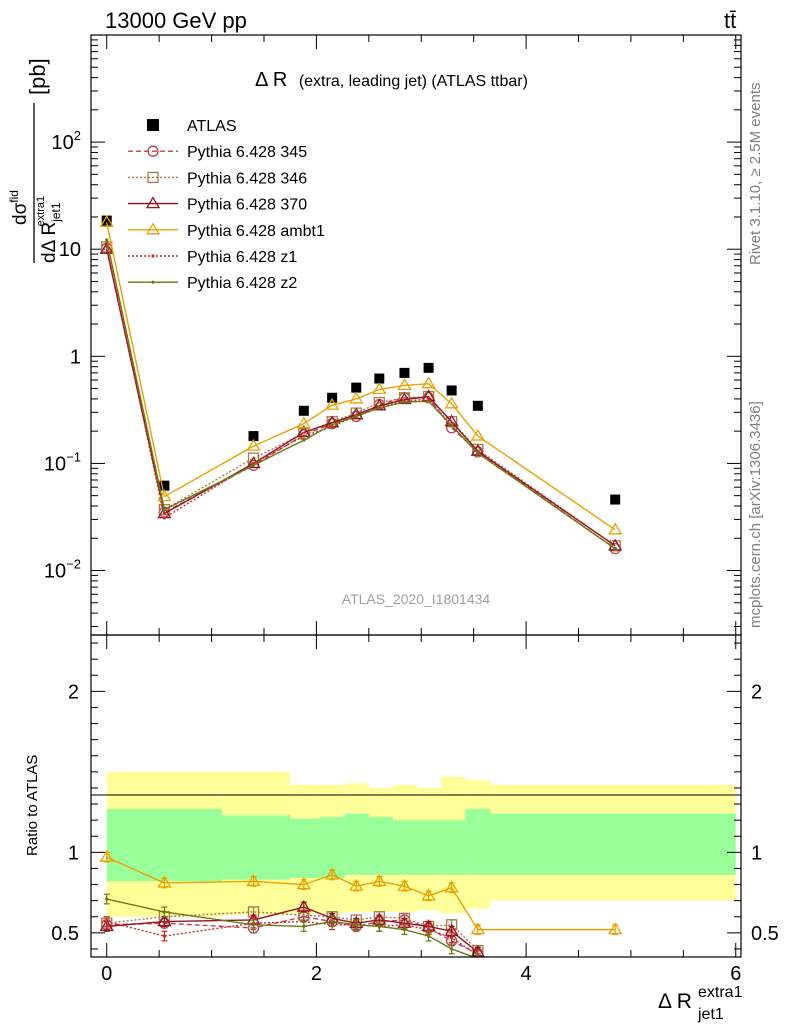 The height and width of the screenshot is (1024, 786). I want to click on legend-label: Pythia 6.428 z1, so click(242, 257).